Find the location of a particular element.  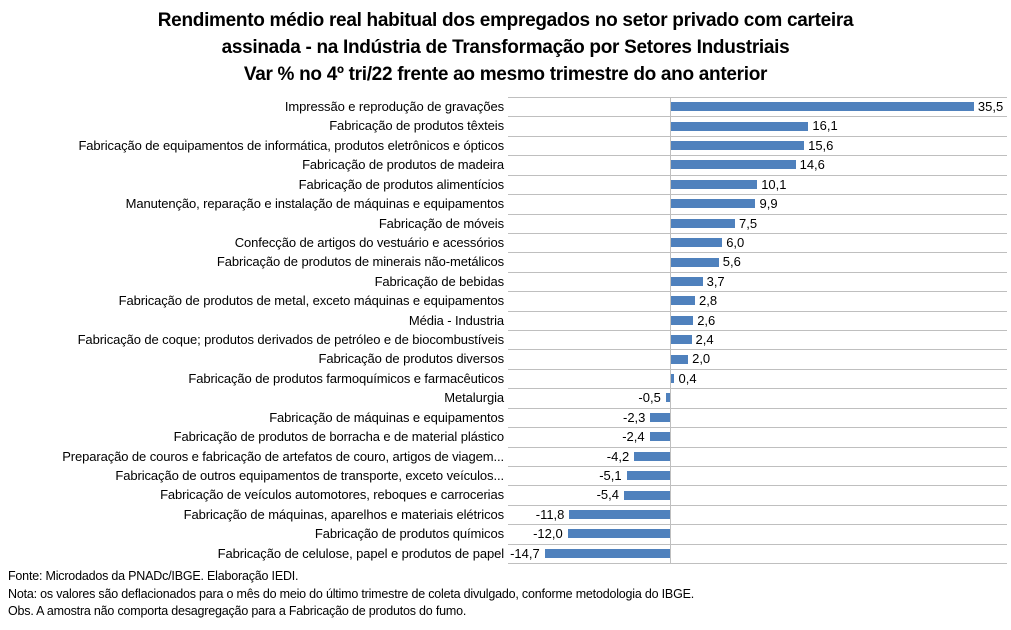

category-label: Fabricação de produtos de madeira is located at coordinates (403, 165).